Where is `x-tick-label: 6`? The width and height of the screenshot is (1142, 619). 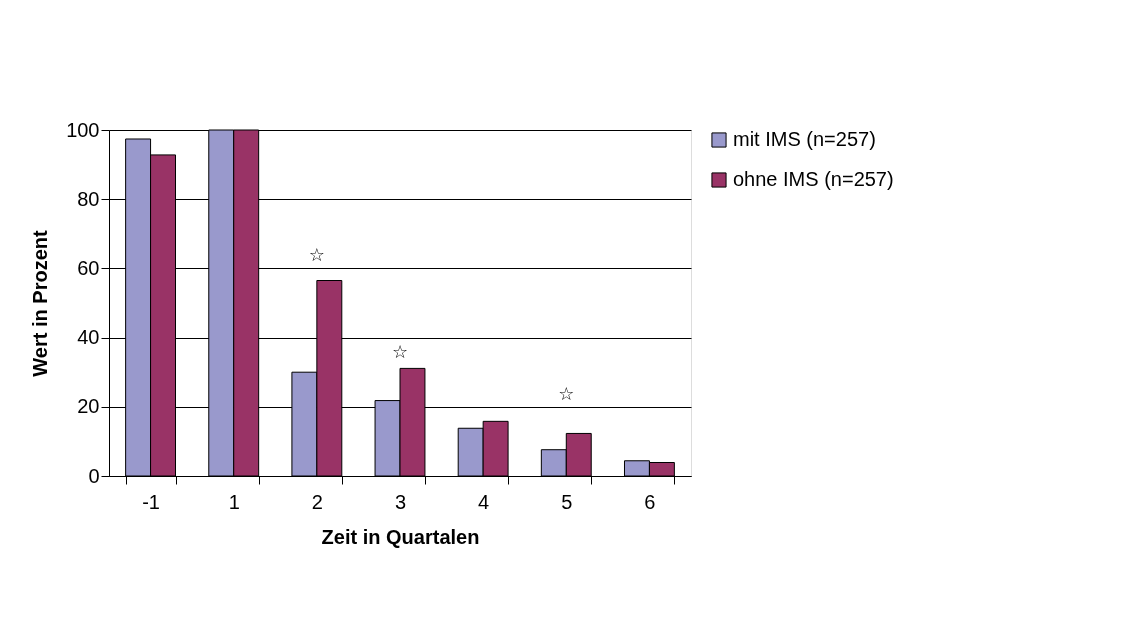 x-tick-label: 6 is located at coordinates (650, 501).